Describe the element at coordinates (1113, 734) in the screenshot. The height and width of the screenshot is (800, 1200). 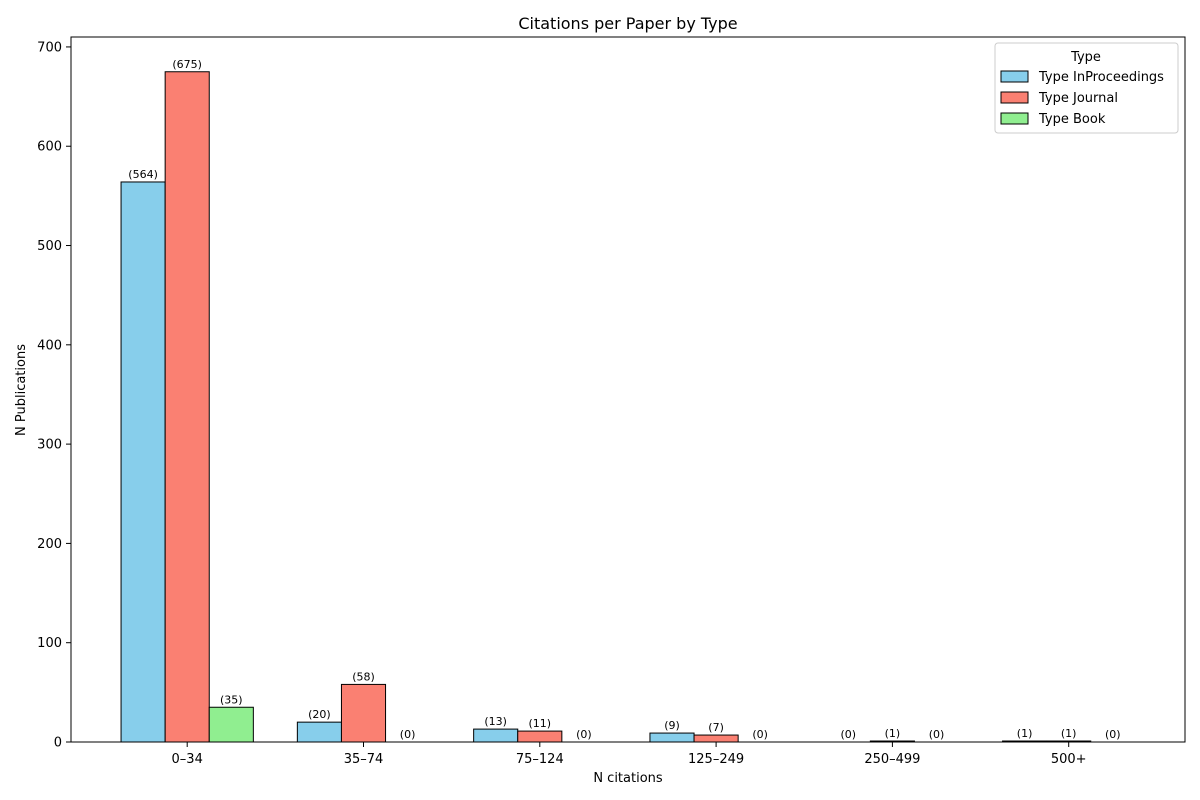
I see `value-label-series-2-cat-5: (0)` at that location.